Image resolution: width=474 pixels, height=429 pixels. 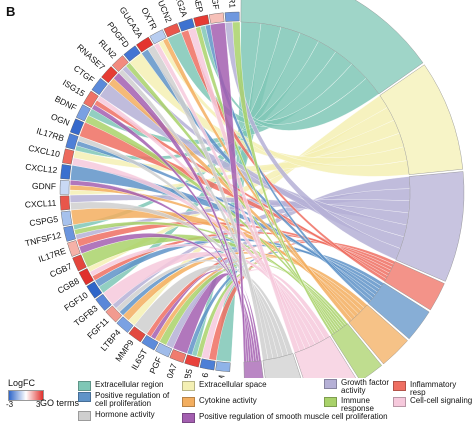 I want to click on legend-item-extracellular-space: Extracellular space, so click(x=247, y=386).